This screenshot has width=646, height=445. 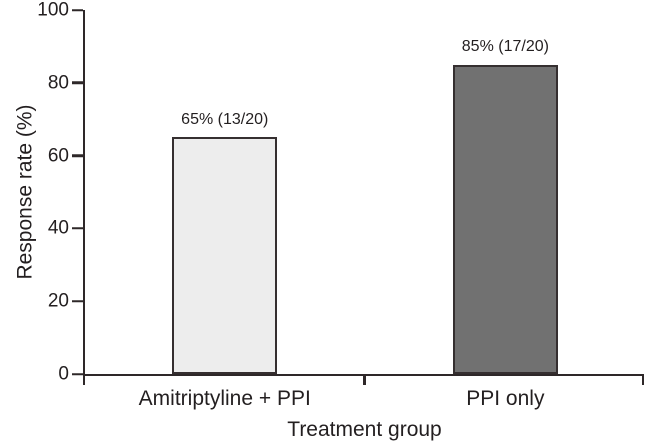 What do you see at coordinates (58, 228) in the screenshot?
I see `y-tick-label-40: 40` at bounding box center [58, 228].